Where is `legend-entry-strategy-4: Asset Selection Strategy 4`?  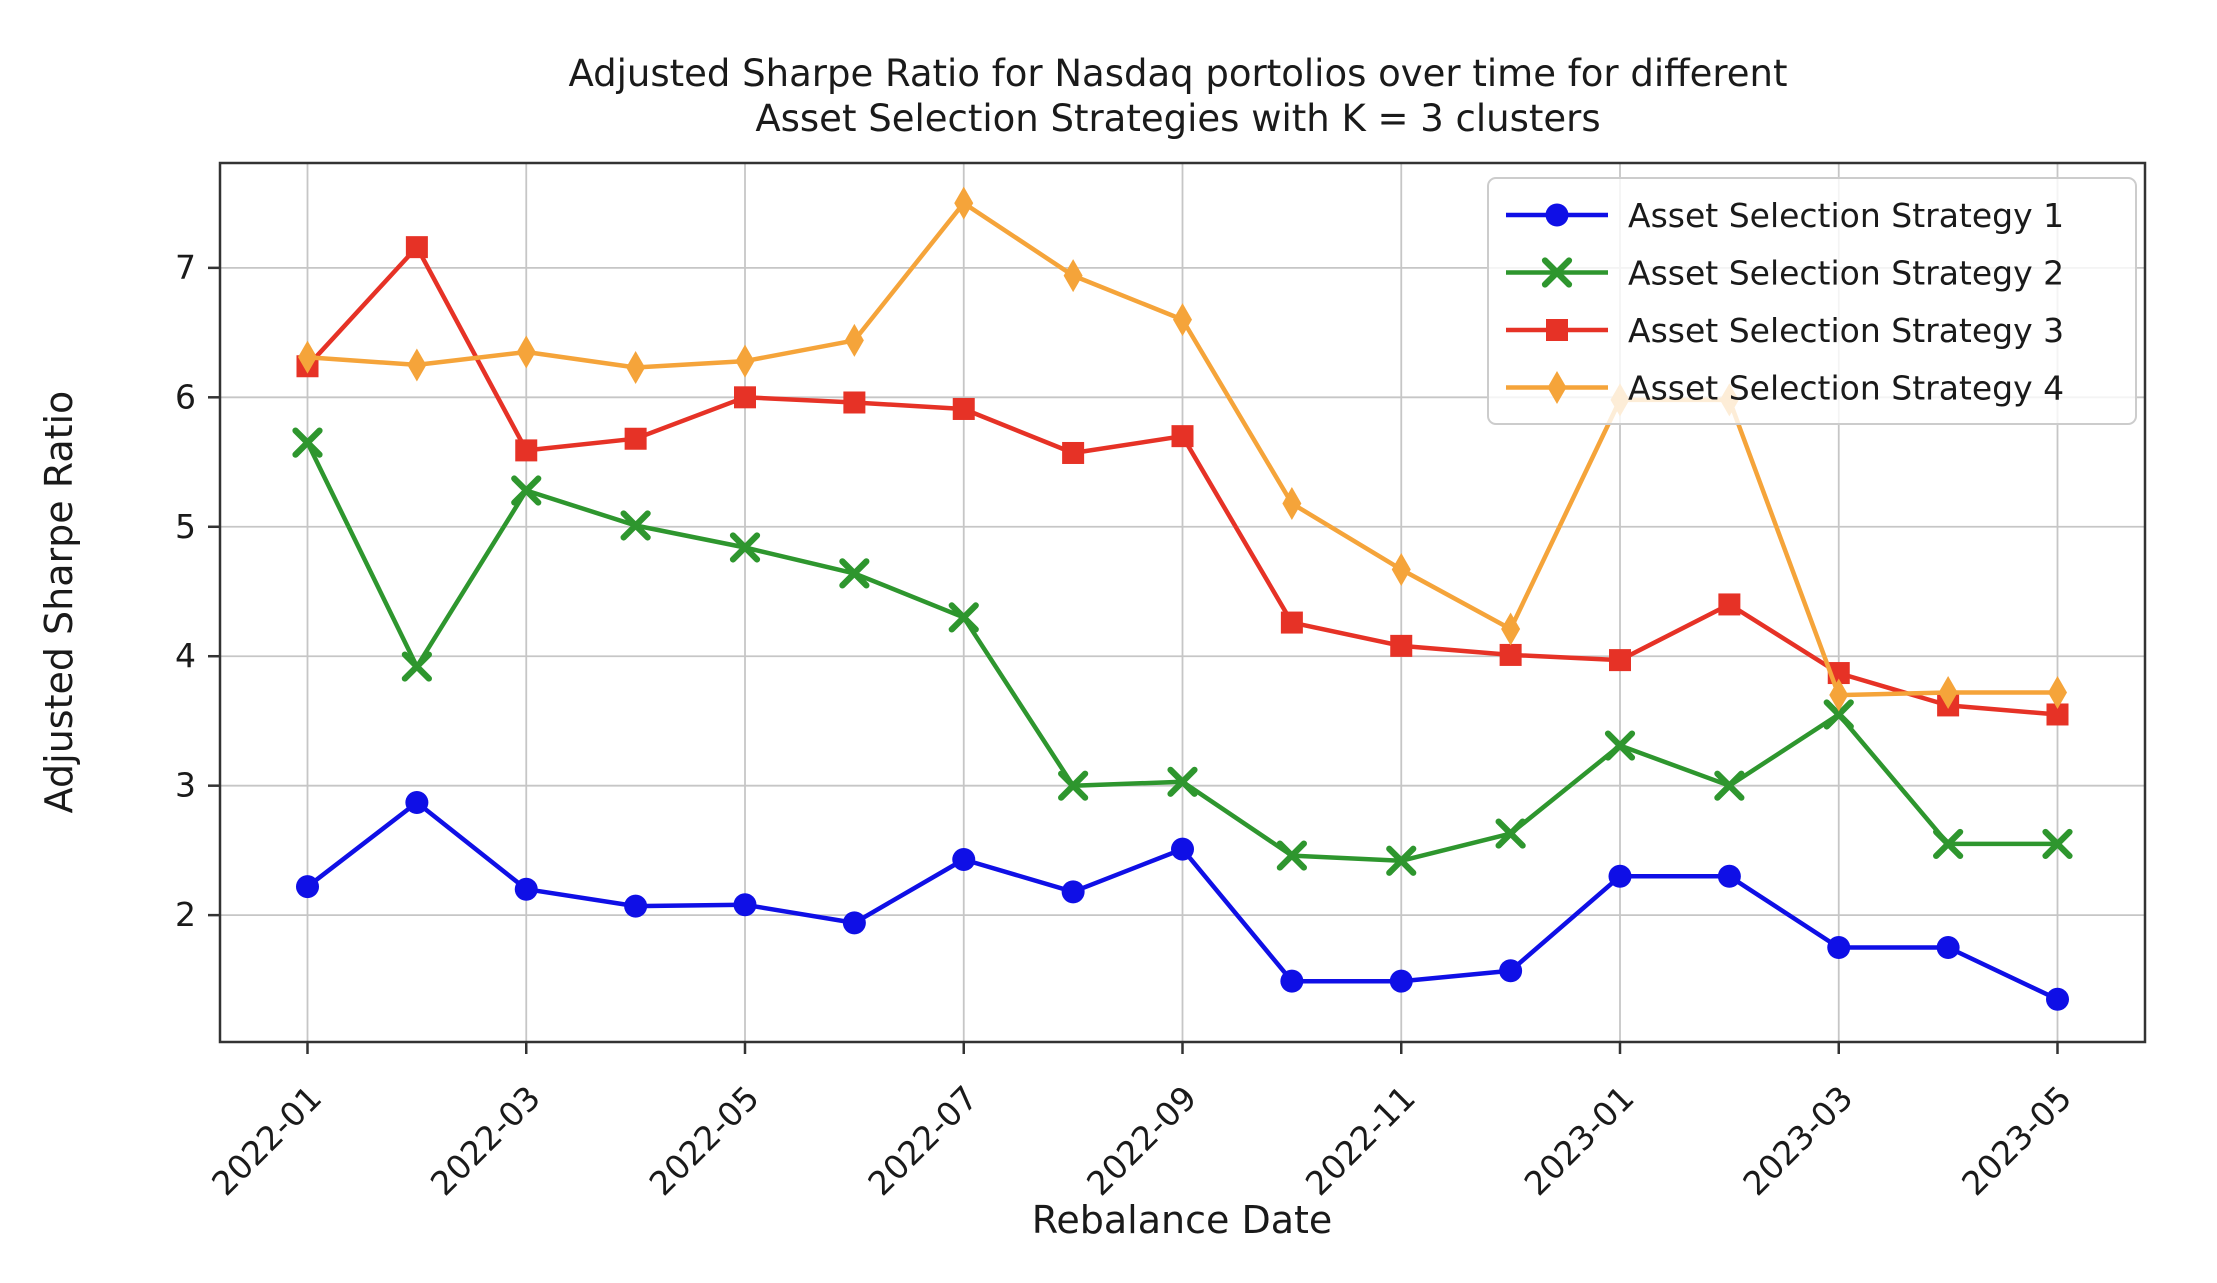 legend-entry-strategy-4: Asset Selection Strategy 4 is located at coordinates (1785, 388).